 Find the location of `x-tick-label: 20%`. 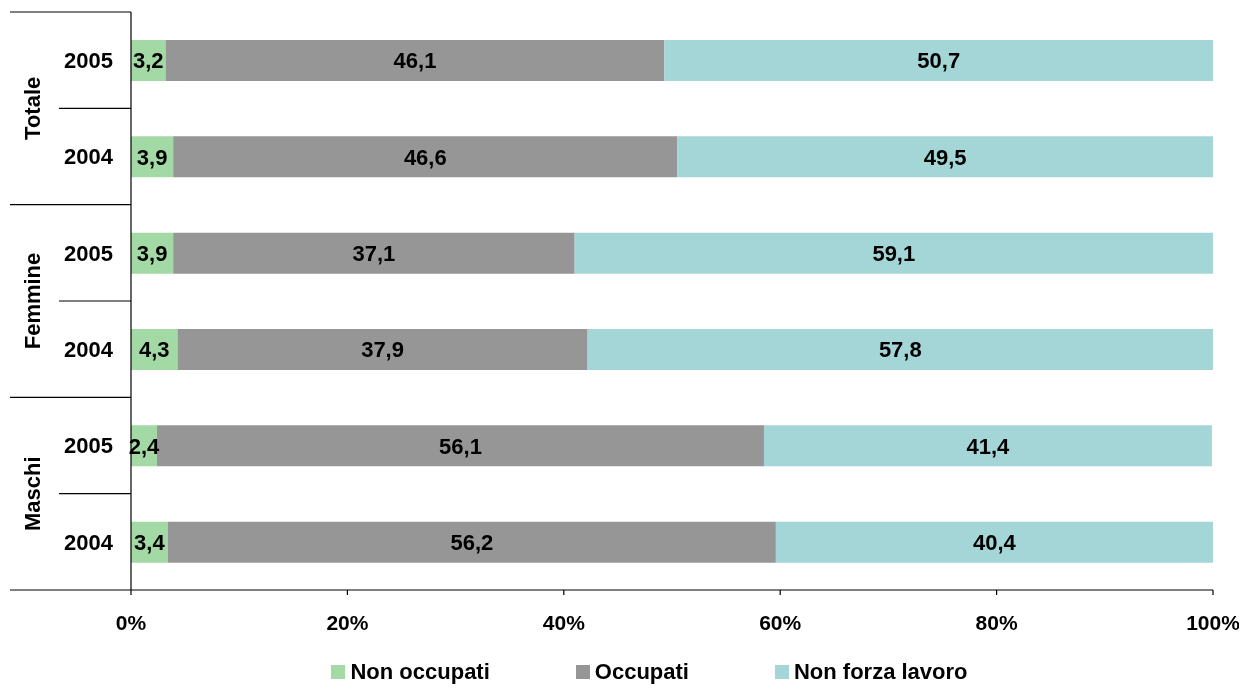

x-tick-label: 20% is located at coordinates (347, 622).